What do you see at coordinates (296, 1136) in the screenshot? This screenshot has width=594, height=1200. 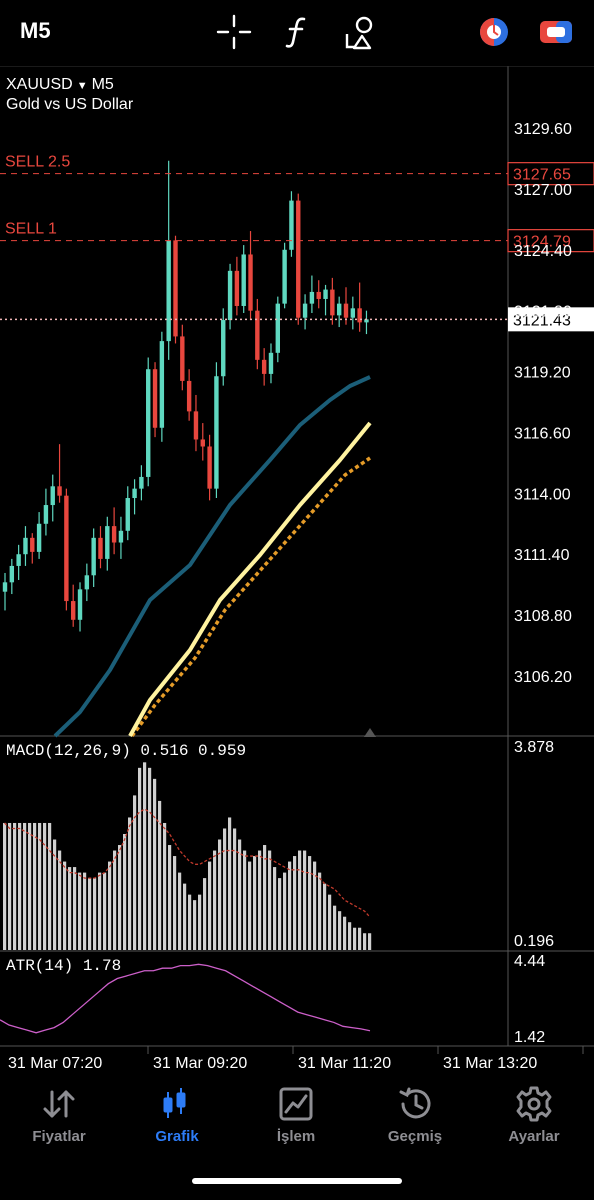 I see `nav-trade-label: İşlem` at bounding box center [296, 1136].